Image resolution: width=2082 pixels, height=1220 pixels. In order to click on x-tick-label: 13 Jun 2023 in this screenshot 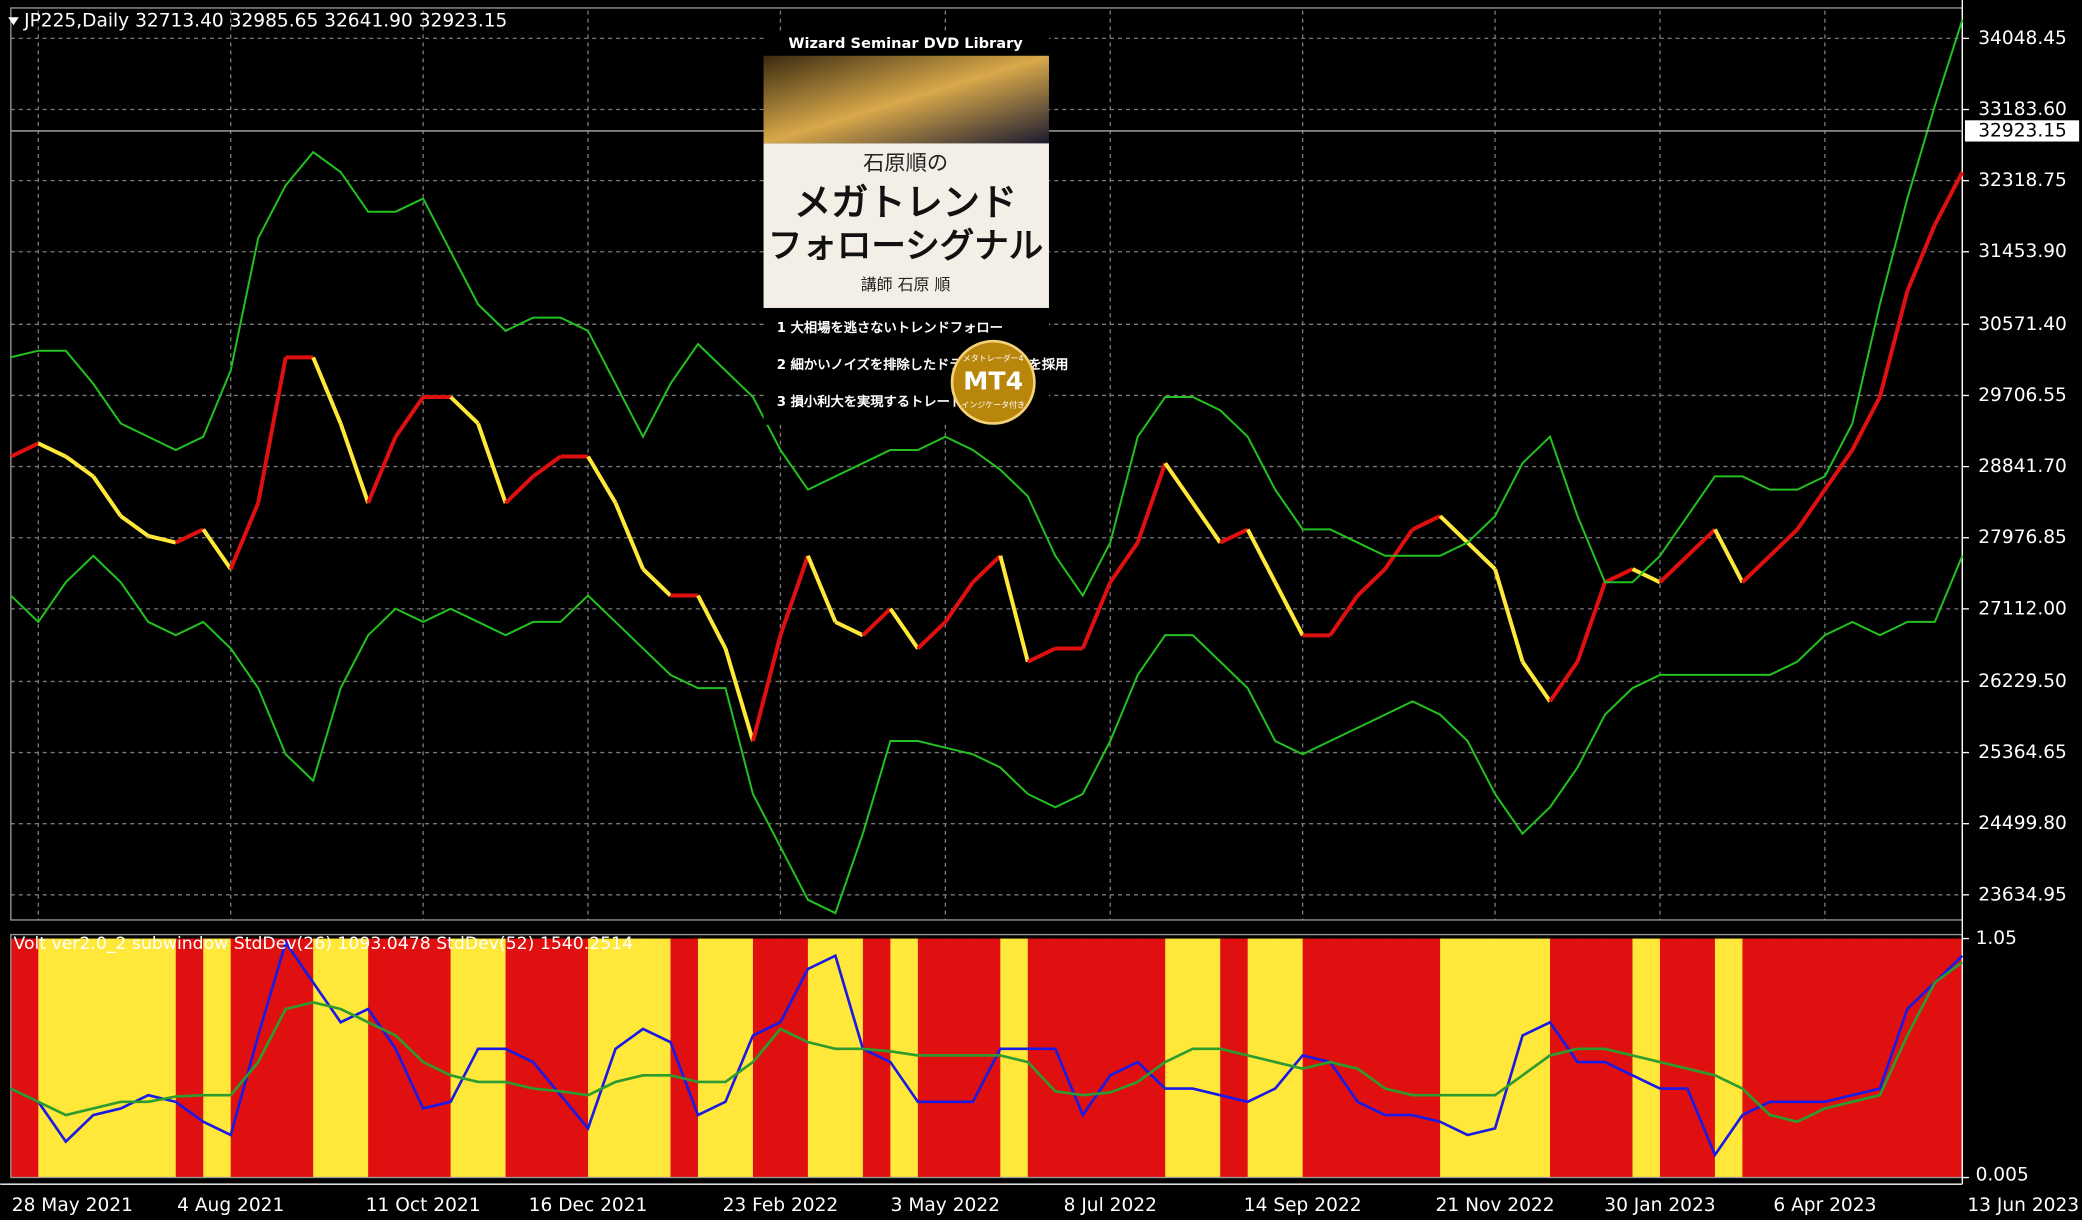, I will do `click(2023, 1205)`.